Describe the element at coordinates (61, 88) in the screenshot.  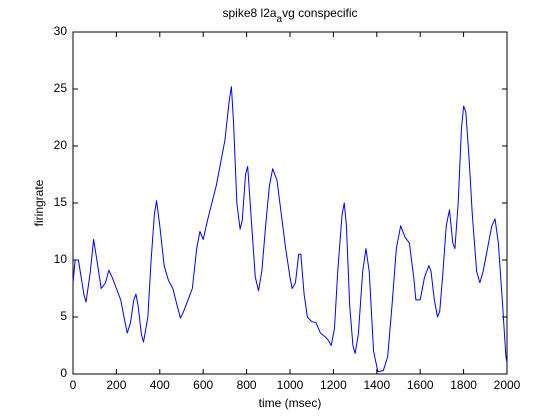
I see `y-tick-label: 25` at that location.